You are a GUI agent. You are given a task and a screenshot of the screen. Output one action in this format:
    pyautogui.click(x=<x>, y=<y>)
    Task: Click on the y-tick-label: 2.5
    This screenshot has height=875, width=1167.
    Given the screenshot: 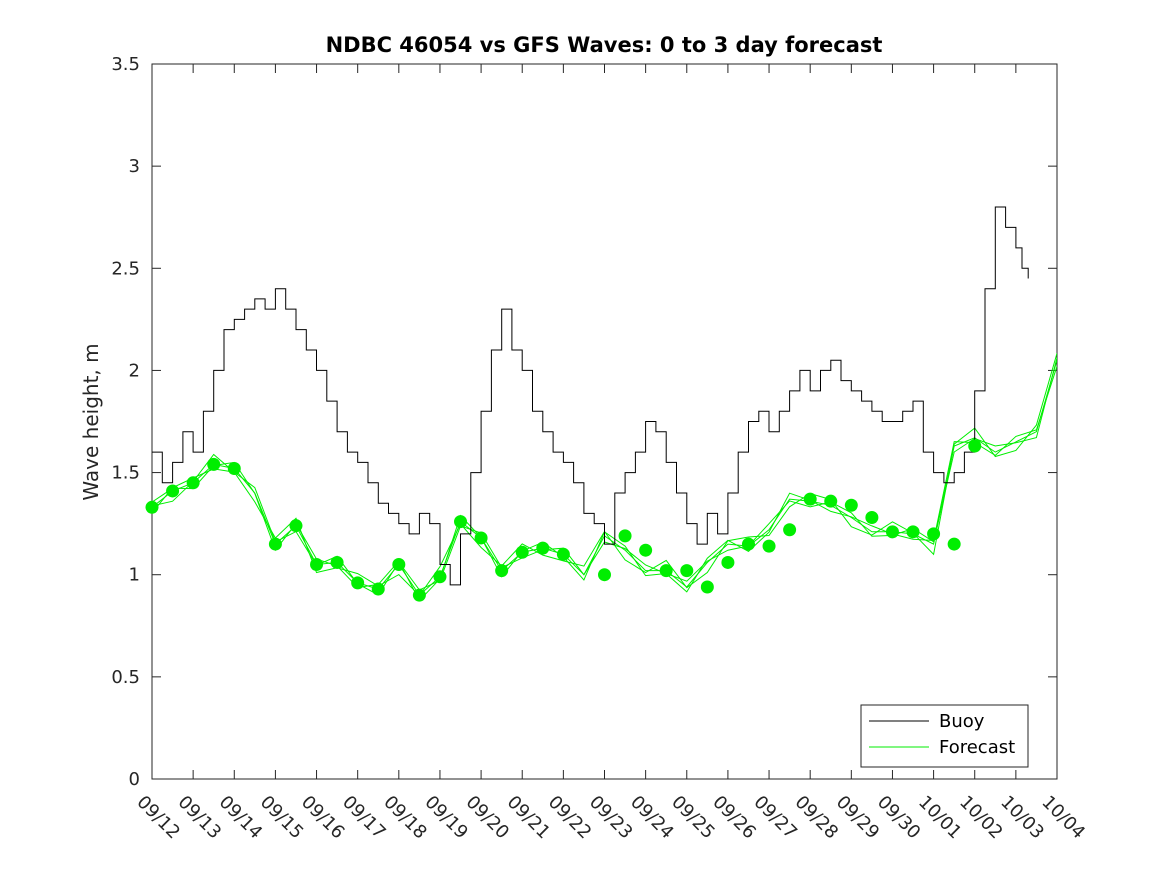 What is the action you would take?
    pyautogui.click(x=125, y=268)
    